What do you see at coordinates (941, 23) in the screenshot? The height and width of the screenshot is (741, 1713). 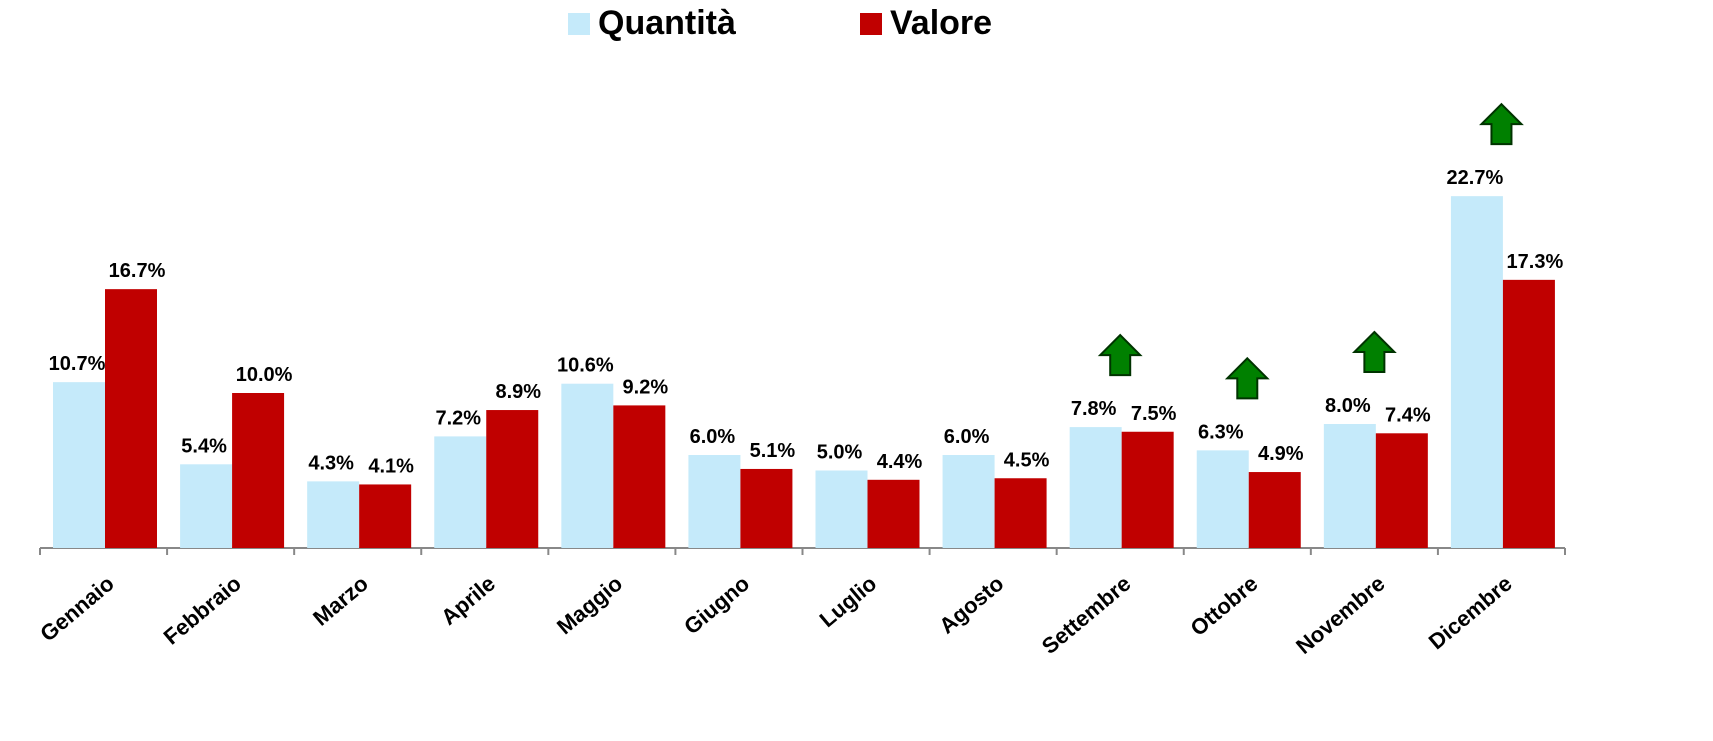 I see `legend-label: Valore` at bounding box center [941, 23].